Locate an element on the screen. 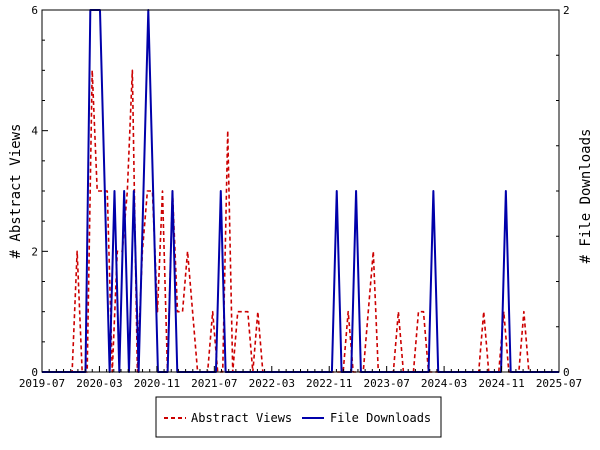 This screenshot has height=450, width=600. x-tick-label: 2020-03 is located at coordinates (99, 383).